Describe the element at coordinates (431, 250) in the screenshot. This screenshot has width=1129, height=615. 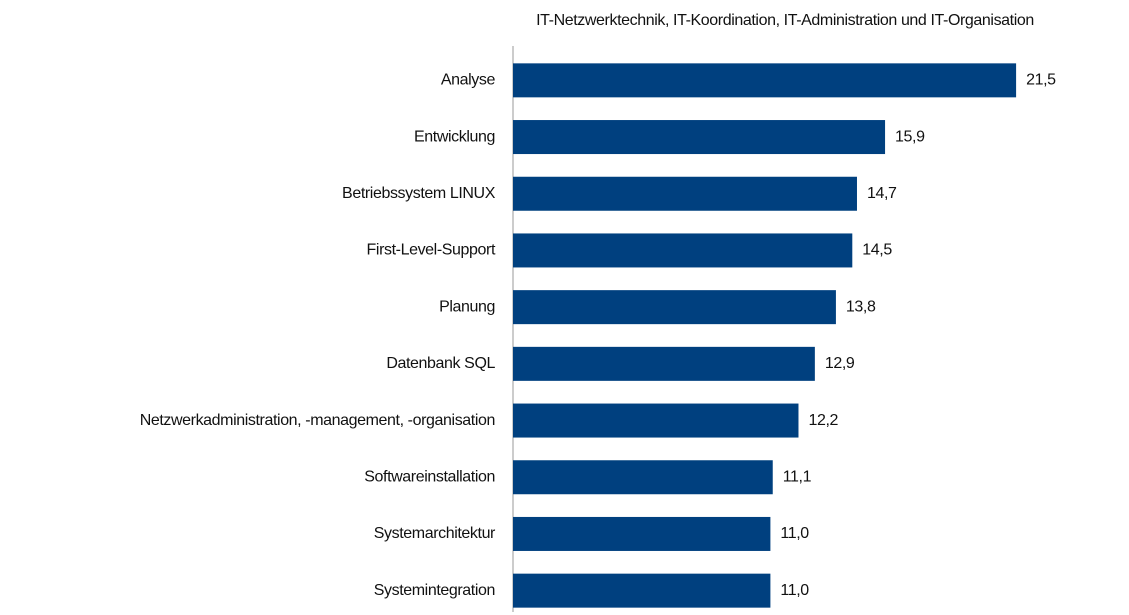
I see `y-tick-label: First-Level-Support` at that location.